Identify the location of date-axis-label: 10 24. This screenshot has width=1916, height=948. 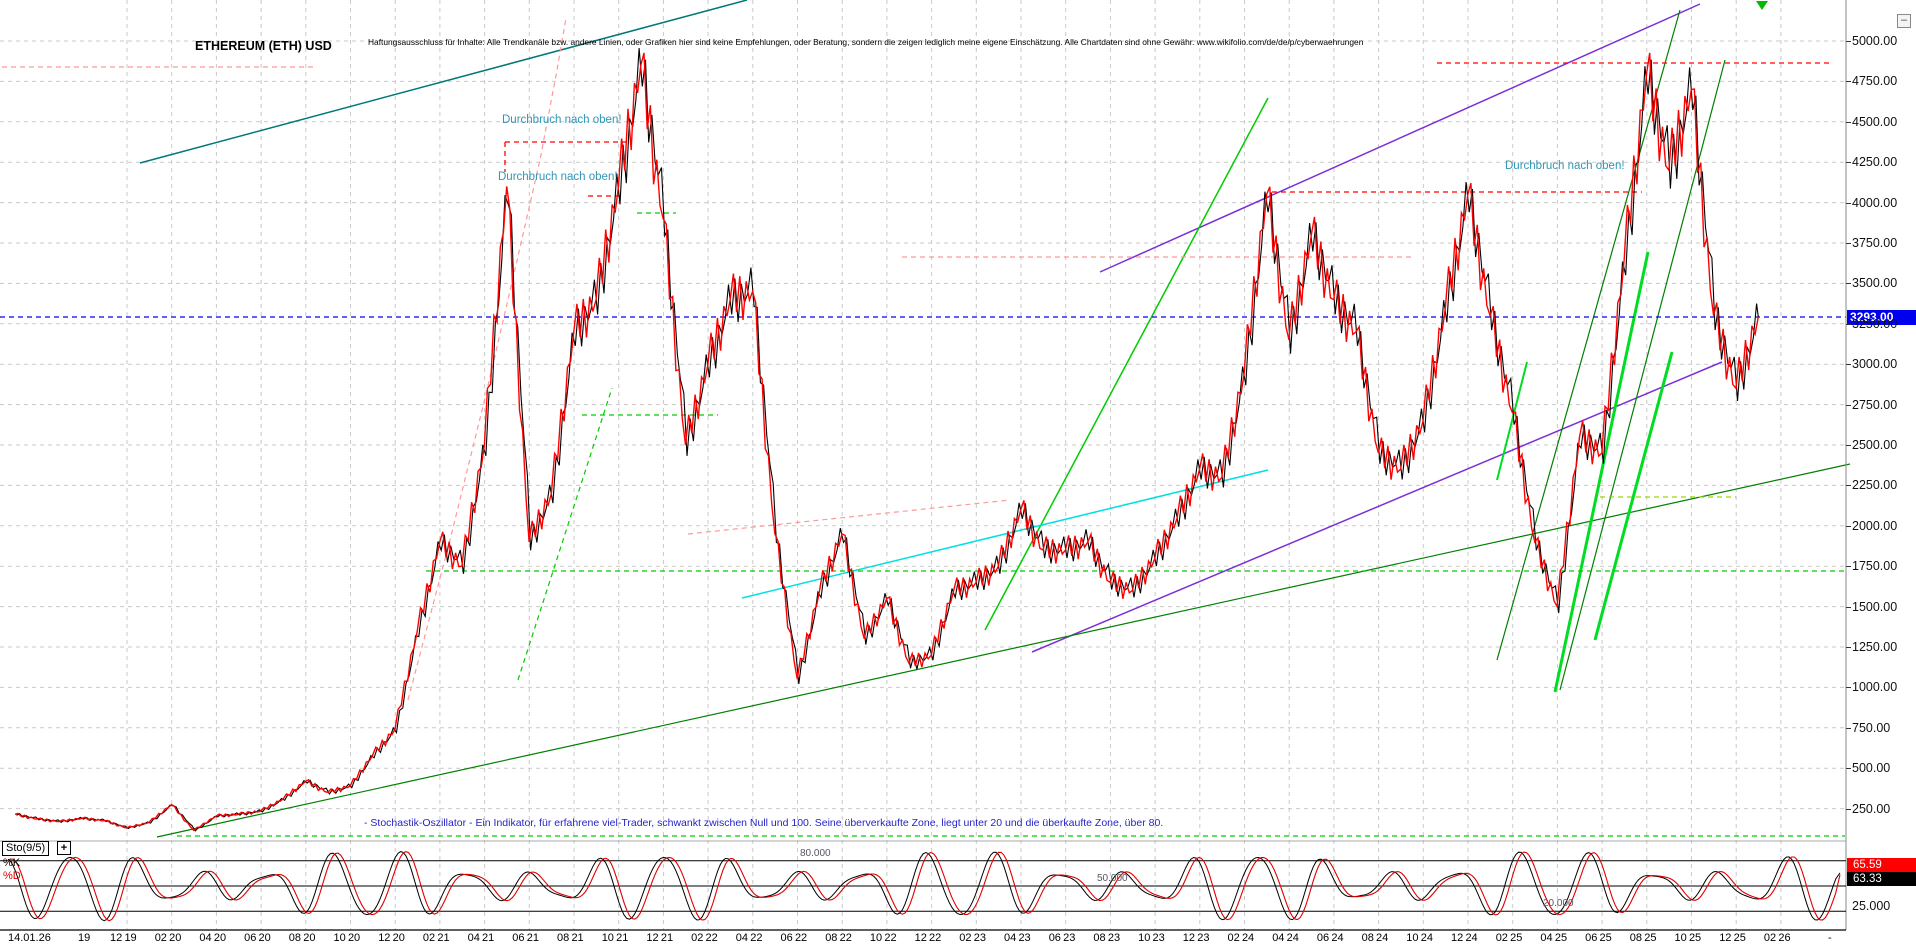
(1419, 938).